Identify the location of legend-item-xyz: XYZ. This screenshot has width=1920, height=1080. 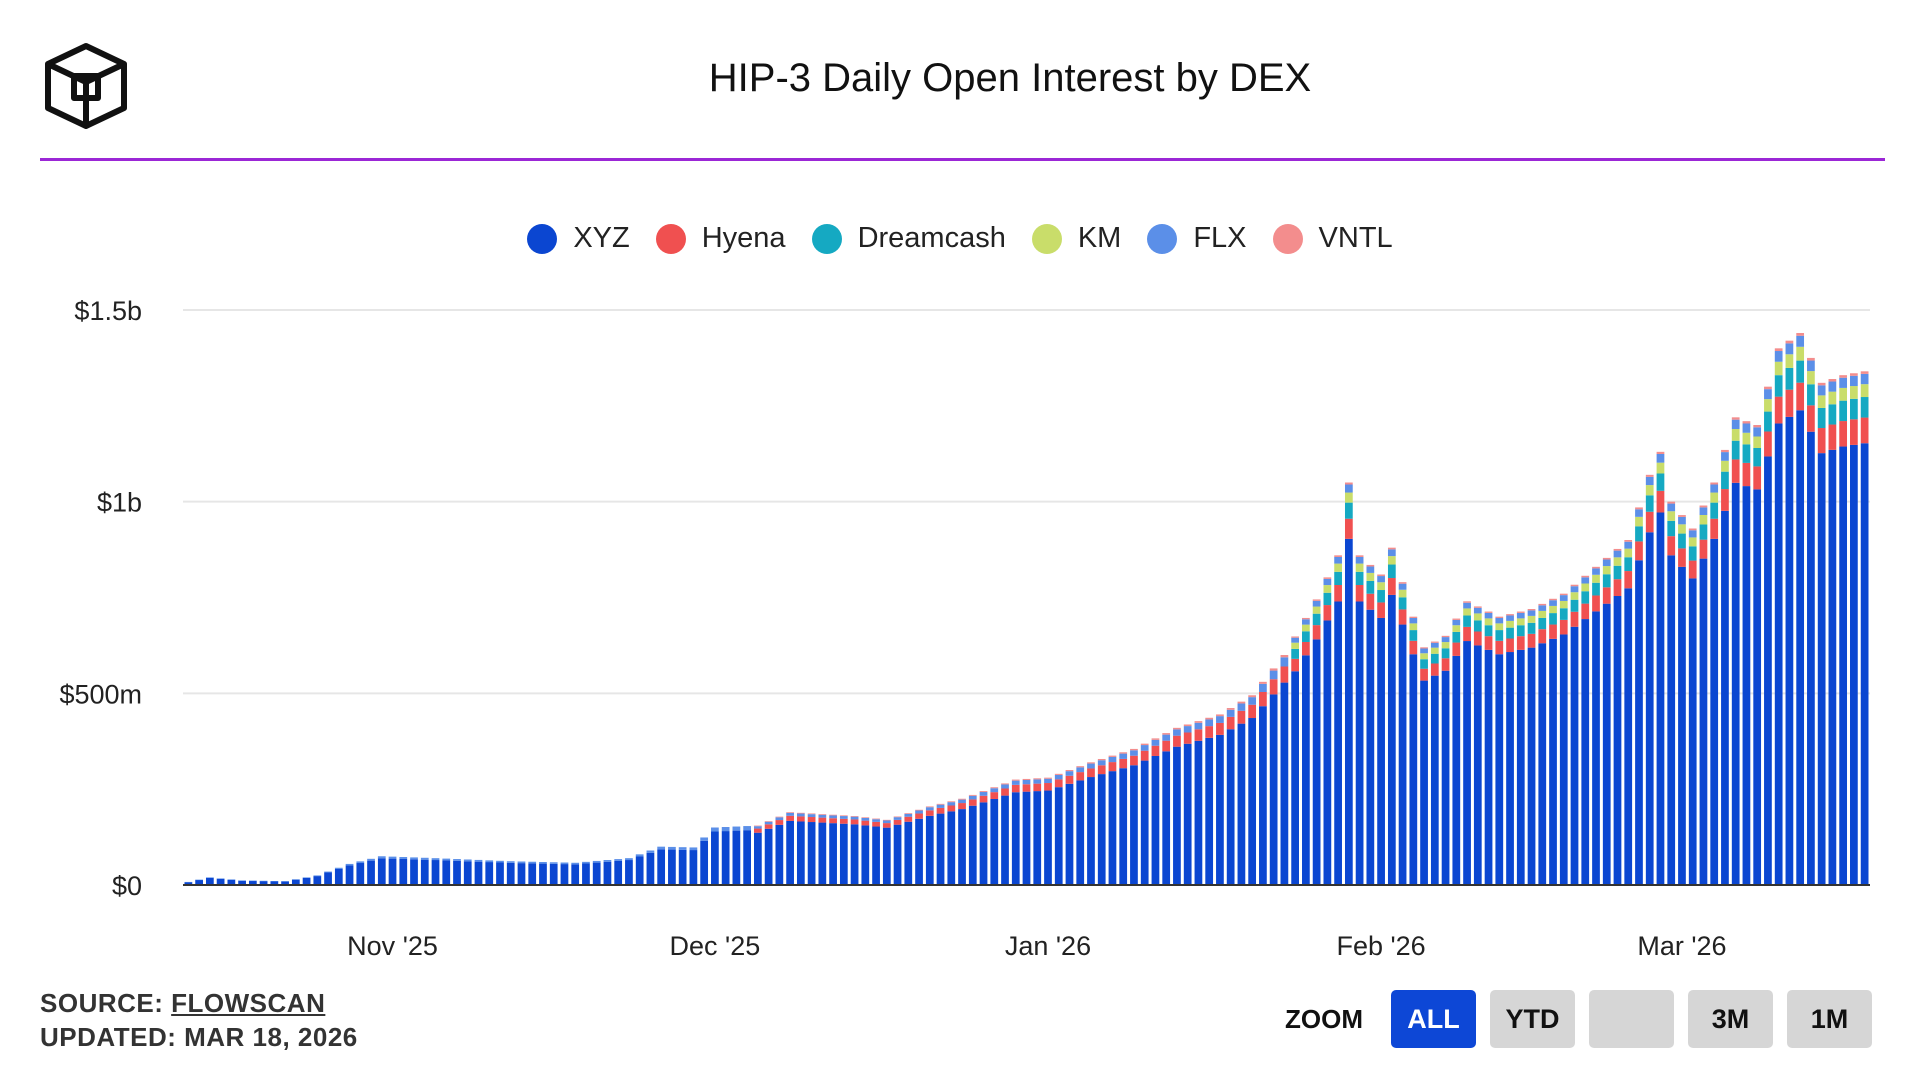
(578, 238).